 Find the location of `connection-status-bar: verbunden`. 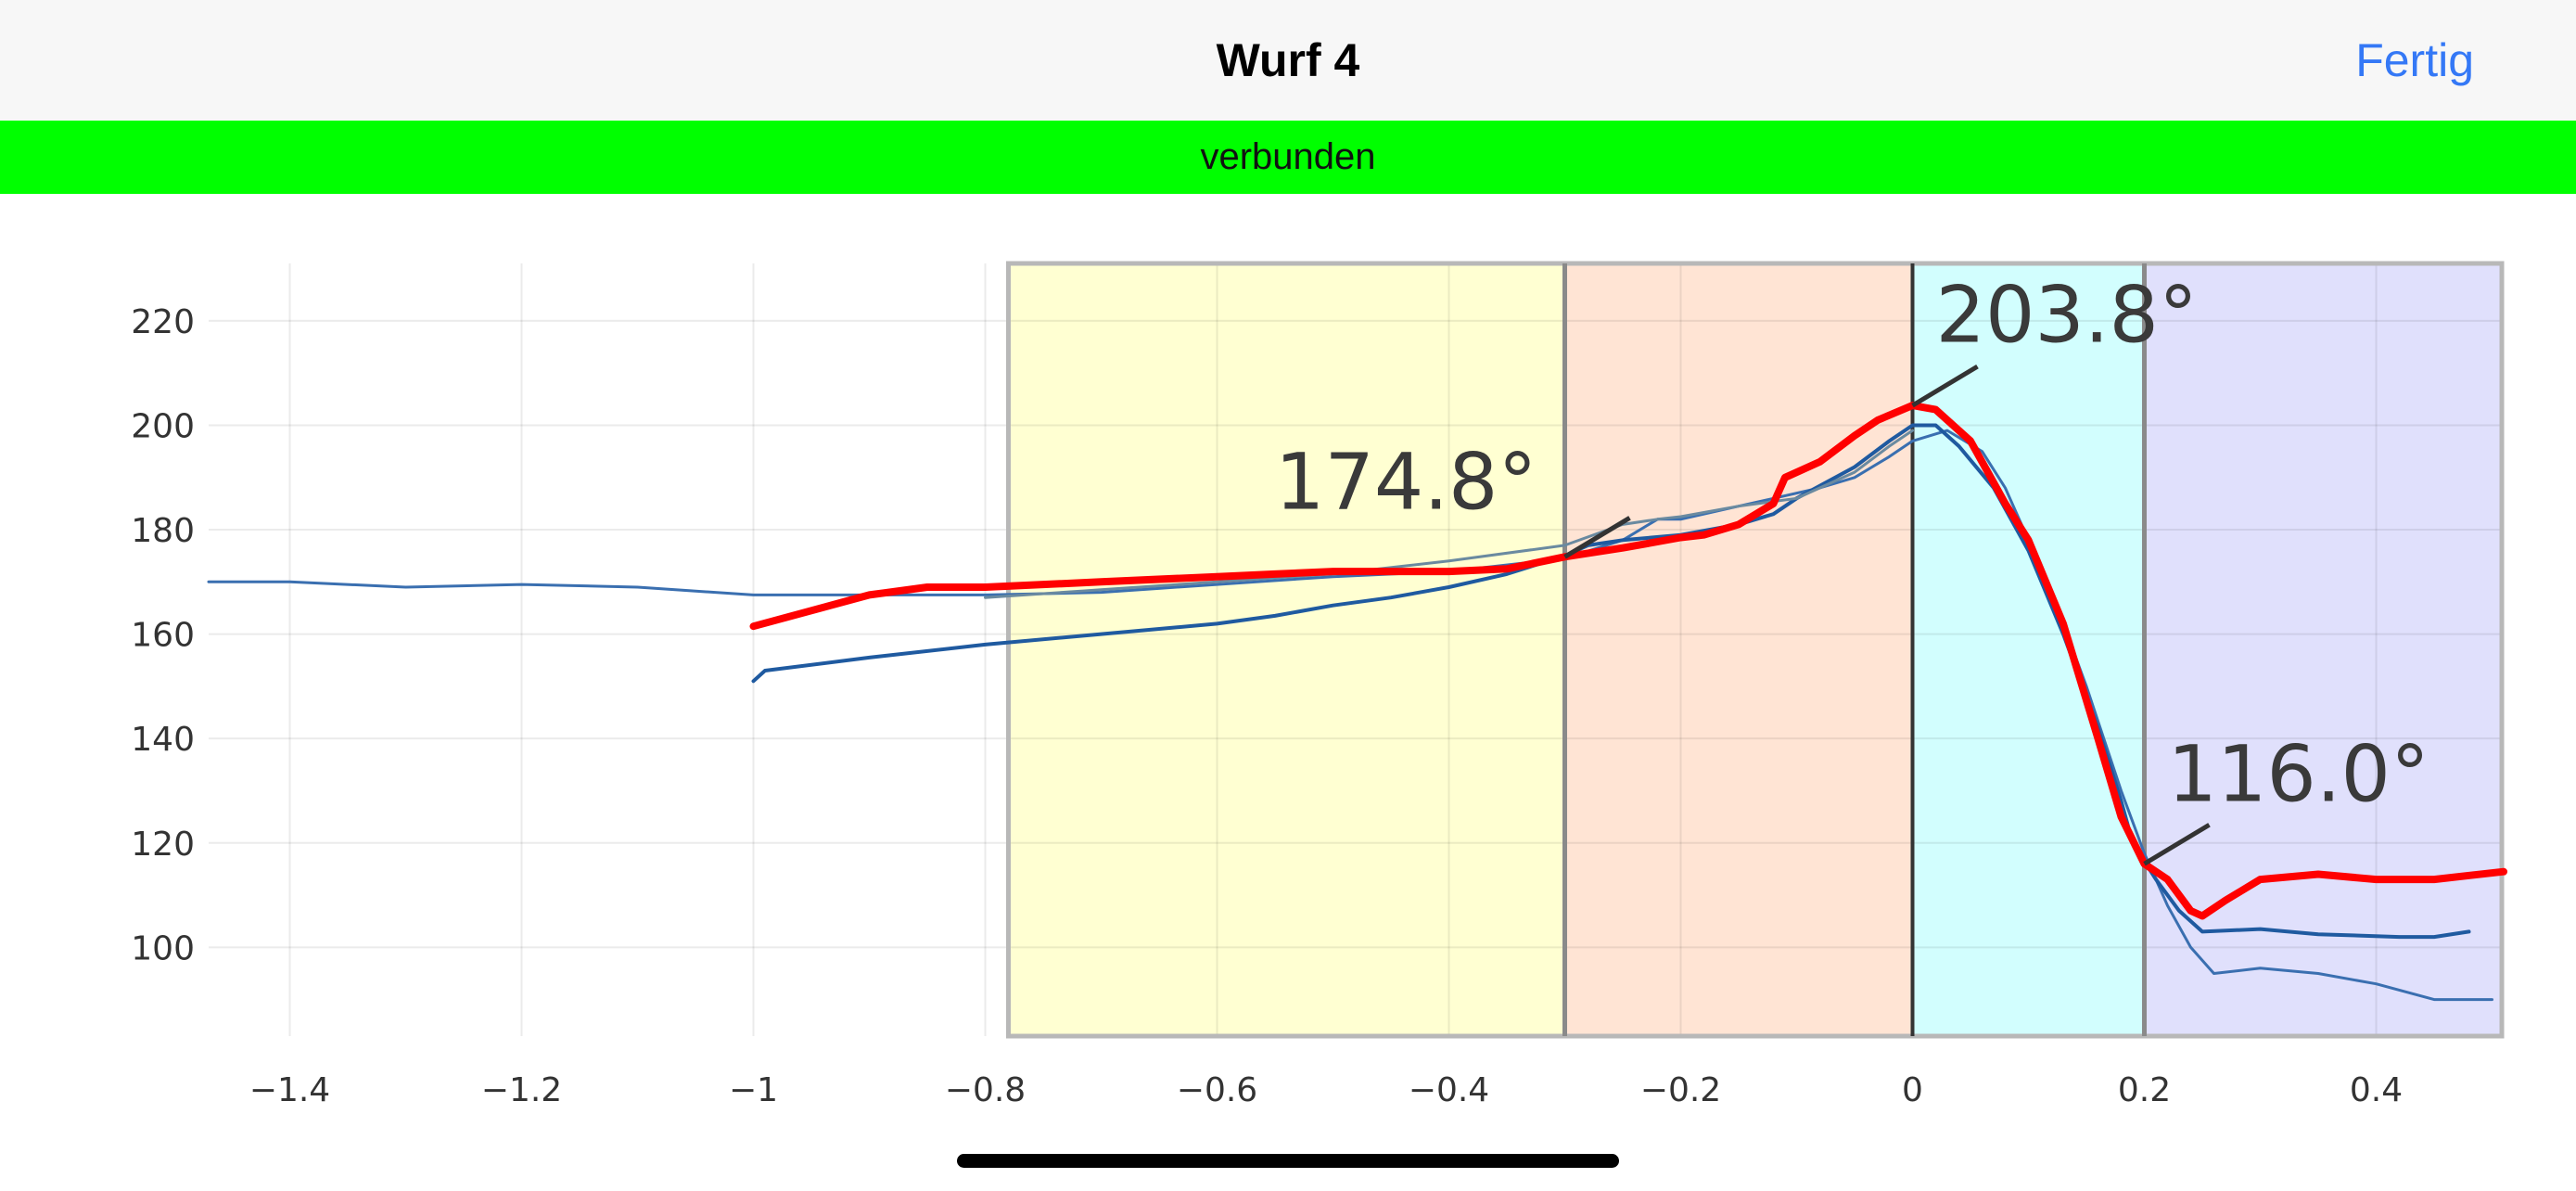

connection-status-bar: verbunden is located at coordinates (1288, 157).